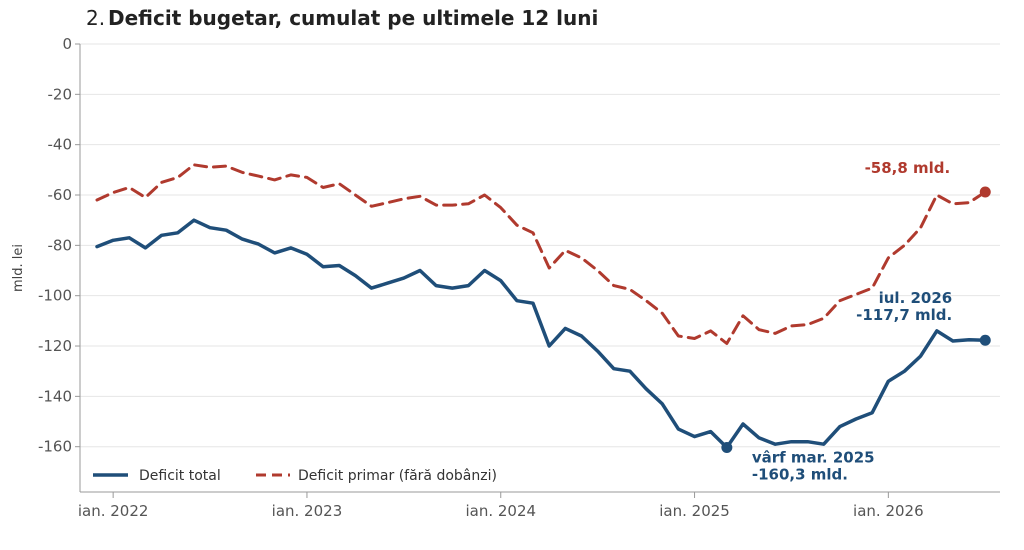 The height and width of the screenshot is (550, 1024). I want to click on x-tick-label: ian. 2023, so click(307, 511).